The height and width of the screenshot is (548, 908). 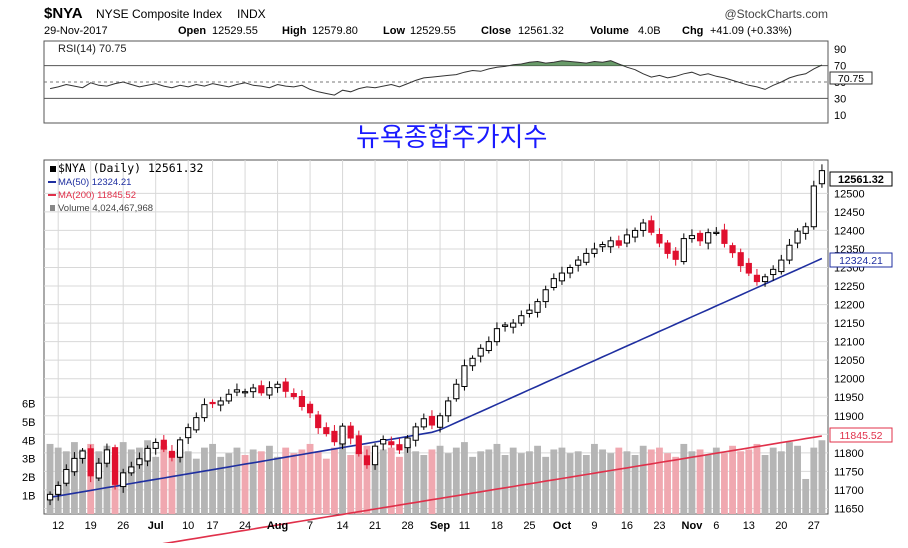 What do you see at coordinates (692, 31) in the screenshot?
I see `chg-label: Chg` at bounding box center [692, 31].